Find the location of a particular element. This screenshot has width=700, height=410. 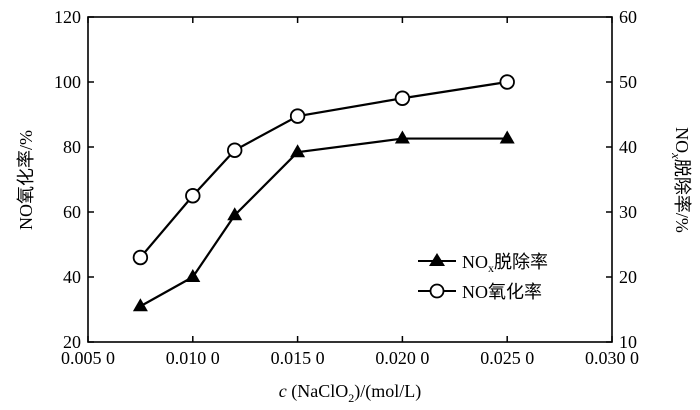

legend-label-nox: NOx脱除率 is located at coordinates (505, 263).